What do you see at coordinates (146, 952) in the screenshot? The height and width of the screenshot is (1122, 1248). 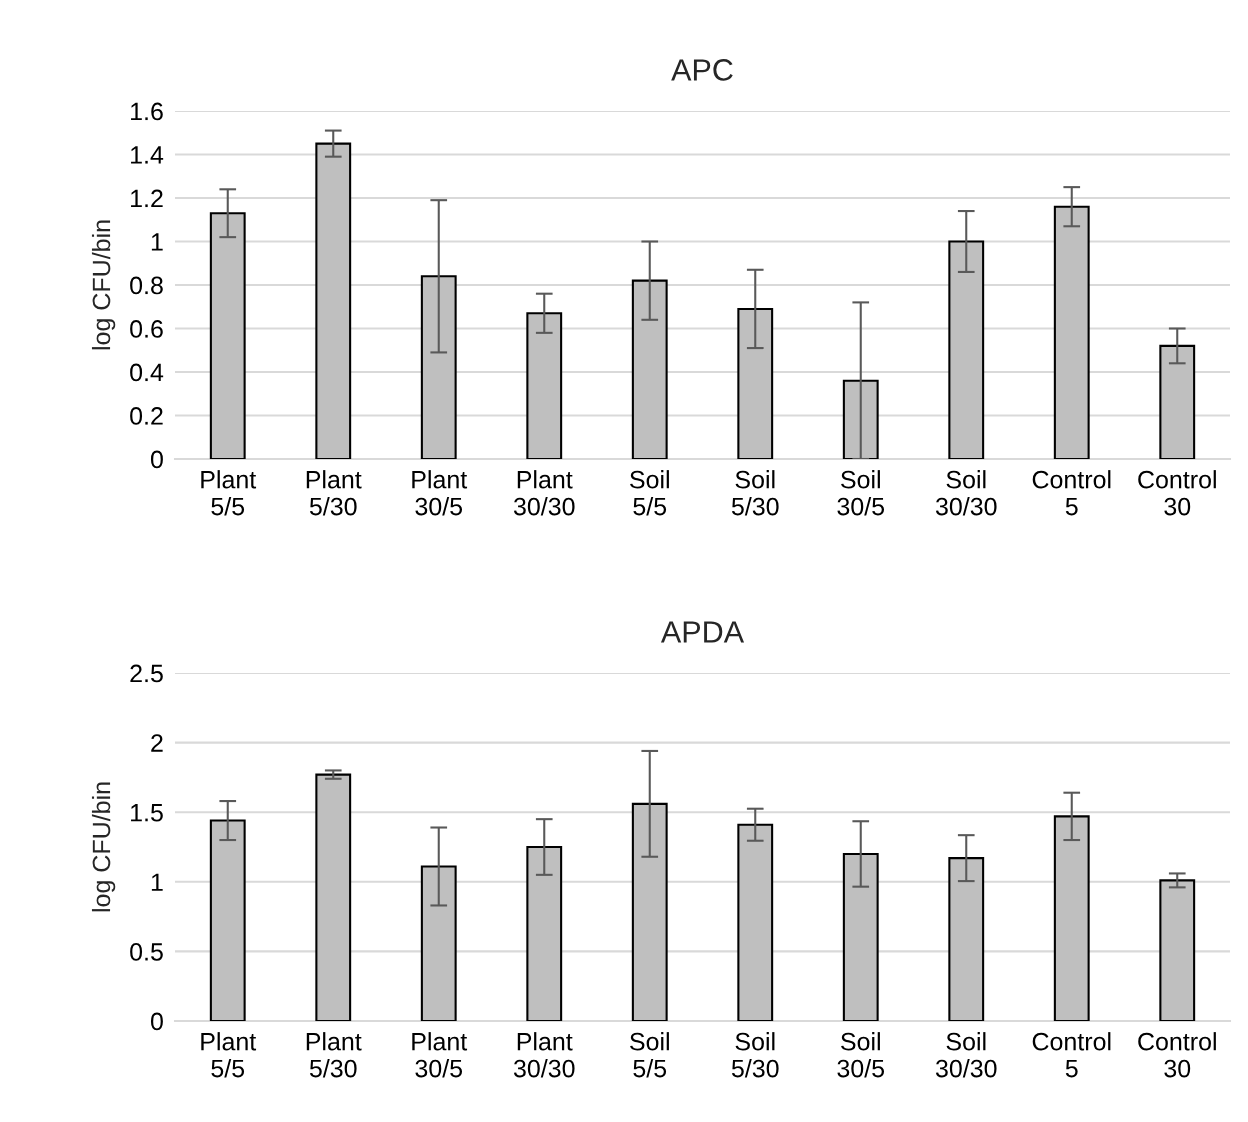 I see `y-tick-label: 0.5` at bounding box center [146, 952].